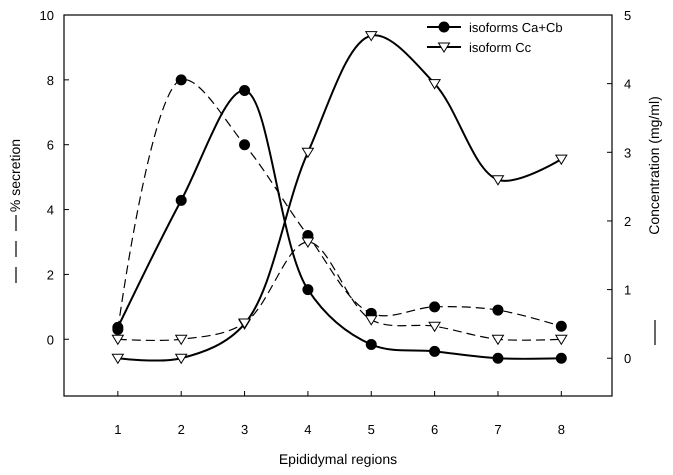 The width and height of the screenshot is (673, 475). I want to click on y-tick-label: 6, so click(50, 145).